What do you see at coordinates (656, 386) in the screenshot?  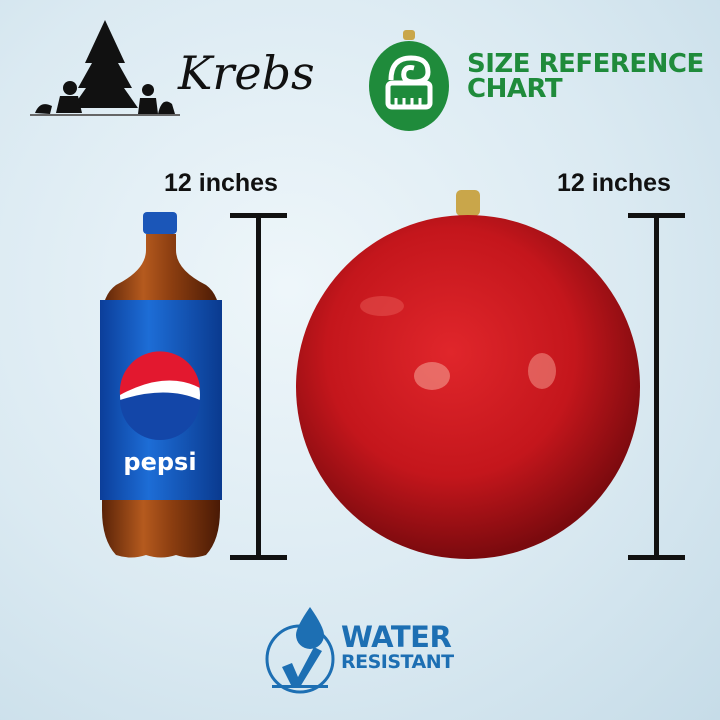 I see `ornament-measure-line` at bounding box center [656, 386].